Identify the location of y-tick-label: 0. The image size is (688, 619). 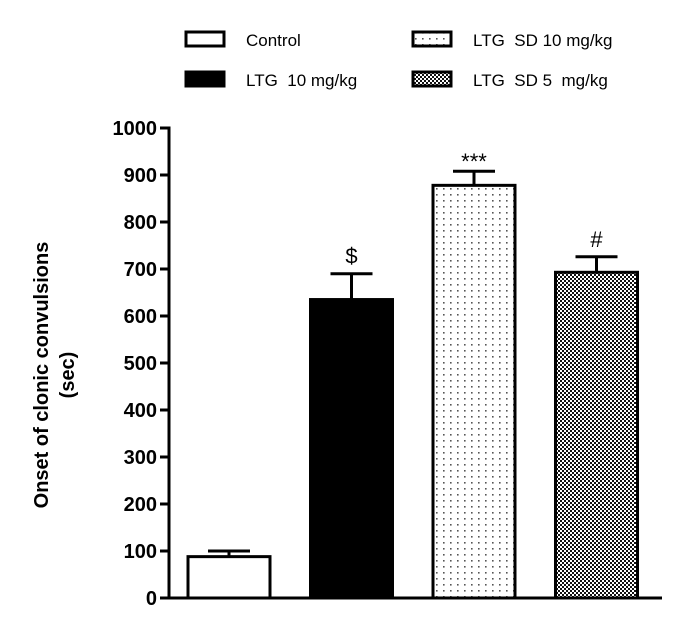
(151, 599).